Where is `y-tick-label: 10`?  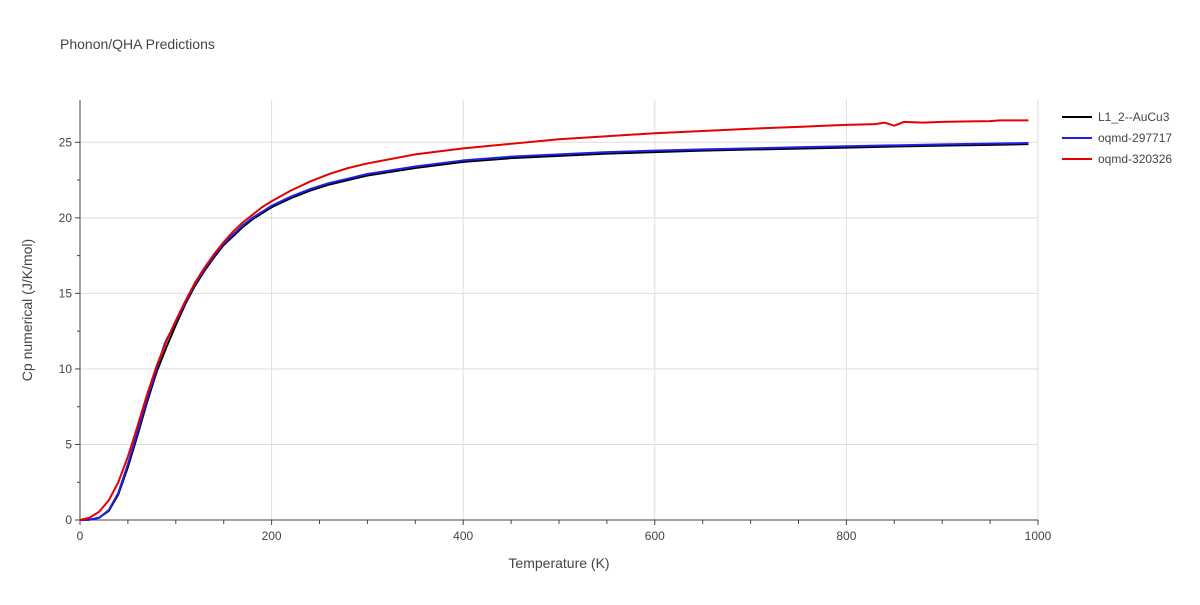 y-tick-label: 10 is located at coordinates (66, 369).